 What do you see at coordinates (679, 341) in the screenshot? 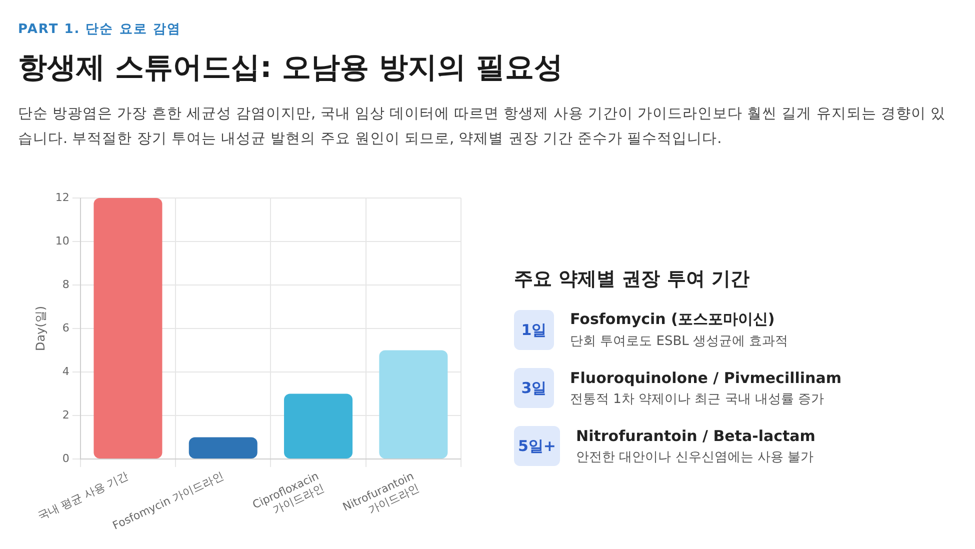
I see `text: 단회 투여로도 ESBL 생성균에 효과적` at bounding box center [679, 341].